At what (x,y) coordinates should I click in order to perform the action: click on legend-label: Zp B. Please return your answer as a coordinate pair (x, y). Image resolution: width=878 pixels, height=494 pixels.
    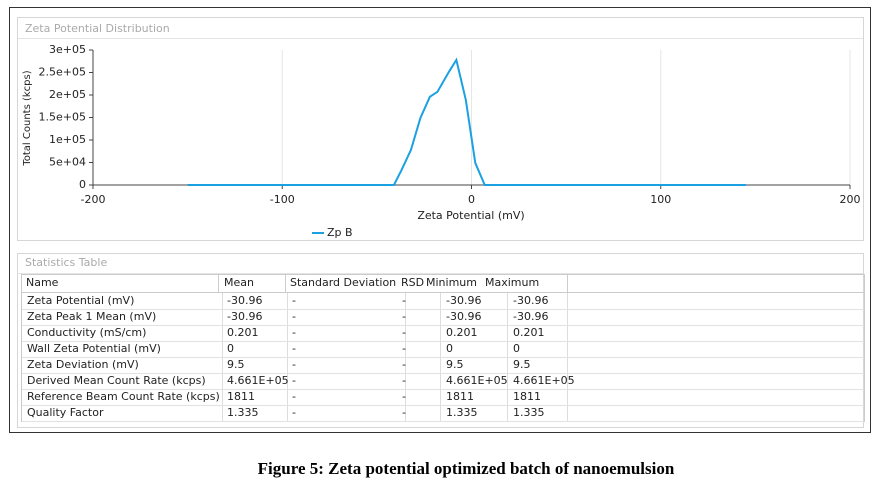
    Looking at the image, I should click on (340, 232).